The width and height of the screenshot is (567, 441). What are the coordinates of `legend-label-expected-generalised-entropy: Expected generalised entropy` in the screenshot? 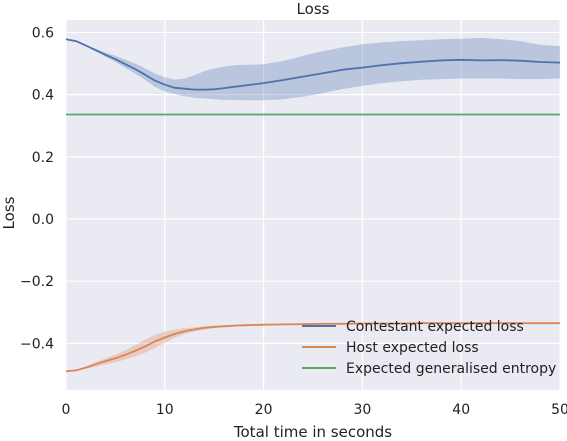 It's located at (451, 369).